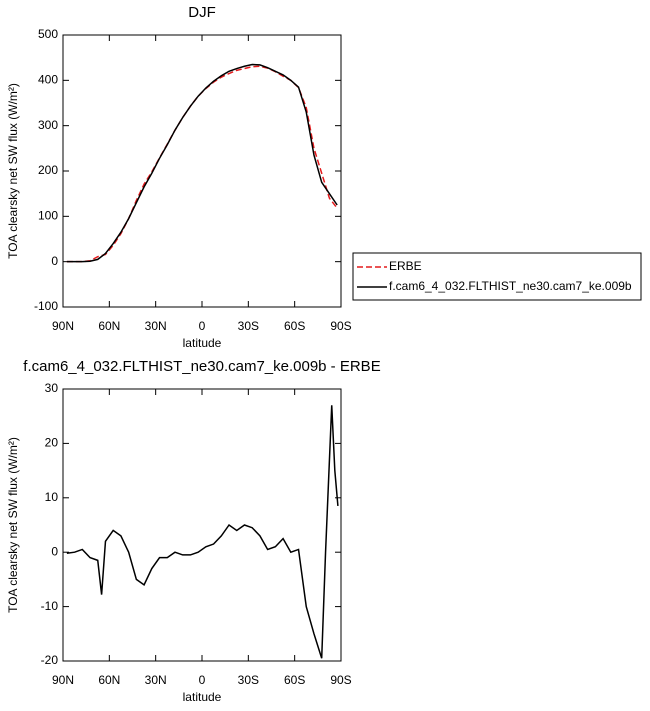 Image resolution: width=650 pixels, height=711 pixels. What do you see at coordinates (48, 80) in the screenshot?
I see `y-tick-label: 400` at bounding box center [48, 80].